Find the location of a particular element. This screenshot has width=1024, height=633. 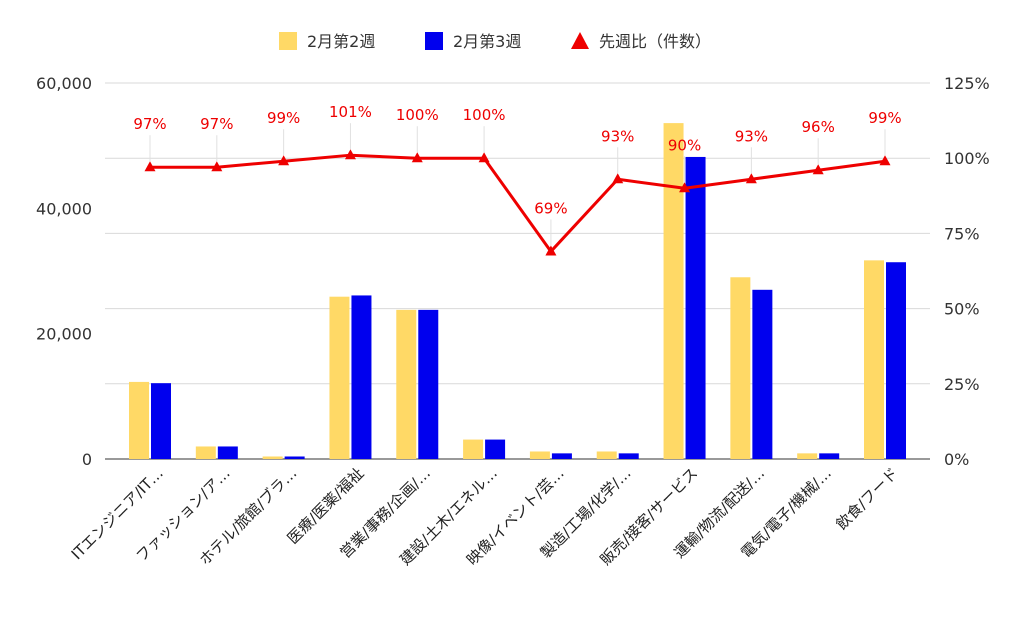

ratio-label: 69% is located at coordinates (550, 208).